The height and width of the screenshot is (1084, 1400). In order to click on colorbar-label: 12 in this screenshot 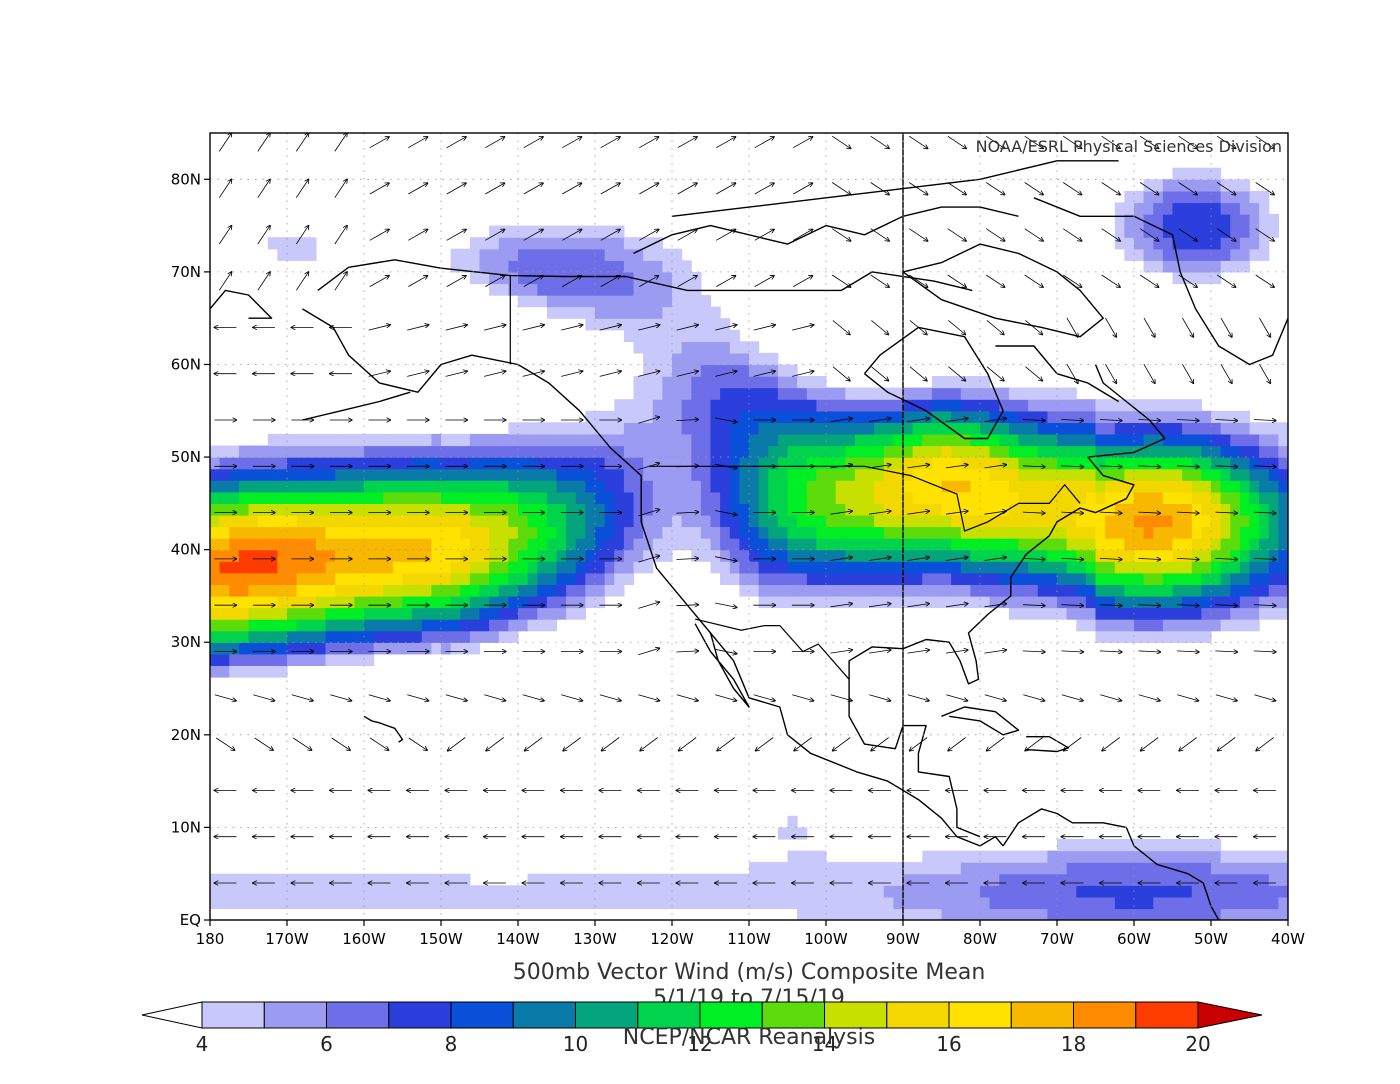, I will do `click(699, 1044)`.